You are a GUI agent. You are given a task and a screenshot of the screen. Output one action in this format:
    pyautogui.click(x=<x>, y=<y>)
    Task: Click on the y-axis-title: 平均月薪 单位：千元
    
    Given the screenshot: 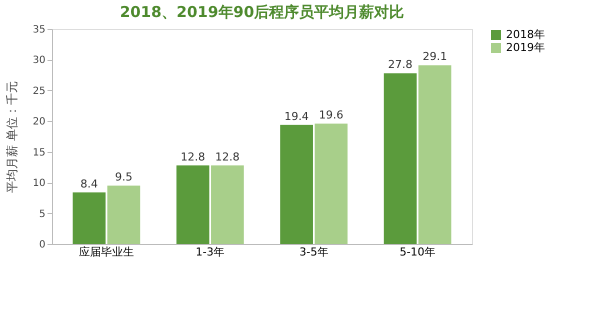 What is the action you would take?
    pyautogui.click(x=11, y=137)
    